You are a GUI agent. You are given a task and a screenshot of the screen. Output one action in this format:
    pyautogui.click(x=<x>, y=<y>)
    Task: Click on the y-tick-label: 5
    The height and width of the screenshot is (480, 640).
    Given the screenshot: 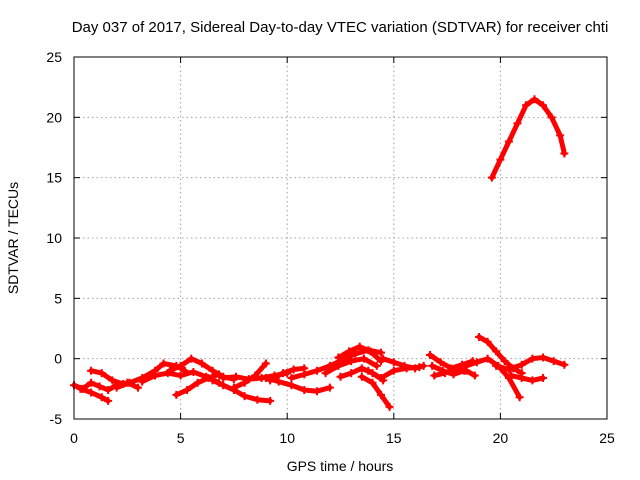 What is the action you would take?
    pyautogui.click(x=58, y=298)
    